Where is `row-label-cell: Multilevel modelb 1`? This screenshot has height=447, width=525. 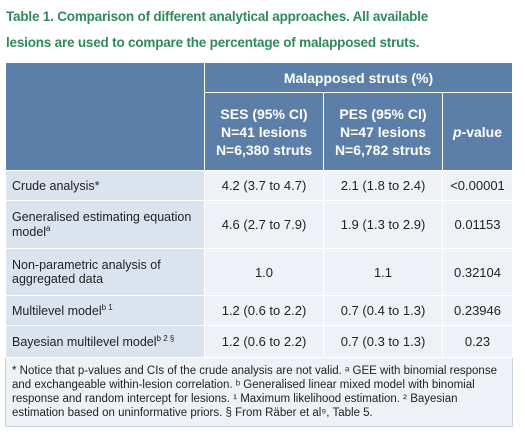 row-label-cell: Multilevel modelb 1 is located at coordinates (105, 310).